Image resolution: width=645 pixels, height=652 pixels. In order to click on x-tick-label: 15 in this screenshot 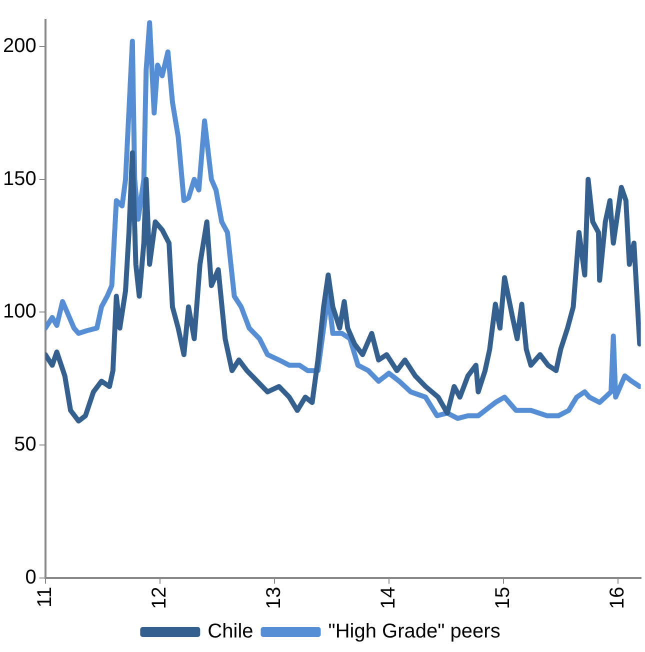, I will do `click(503, 598)`.